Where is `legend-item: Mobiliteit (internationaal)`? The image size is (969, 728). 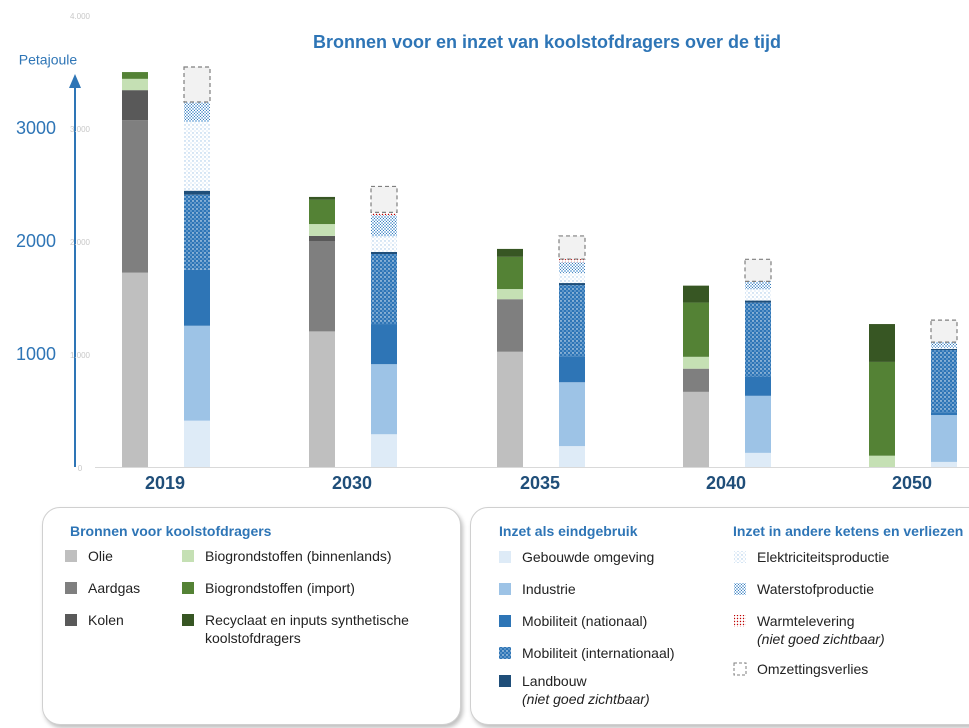 legend-item: Mobiliteit (internationaal) is located at coordinates (610, 653).